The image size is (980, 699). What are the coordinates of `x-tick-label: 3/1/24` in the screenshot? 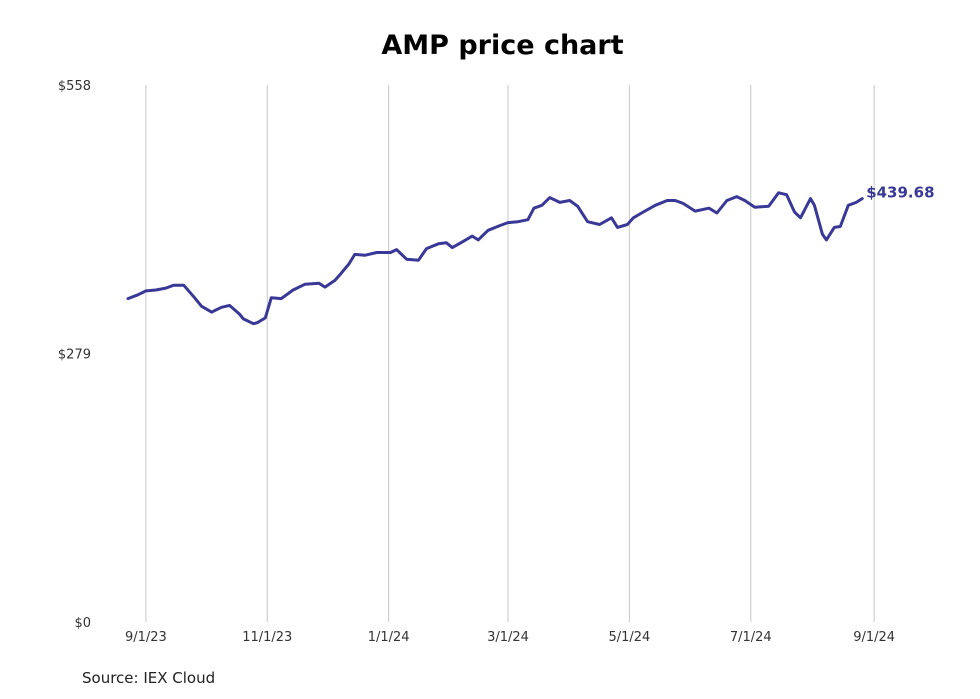 It's located at (508, 637).